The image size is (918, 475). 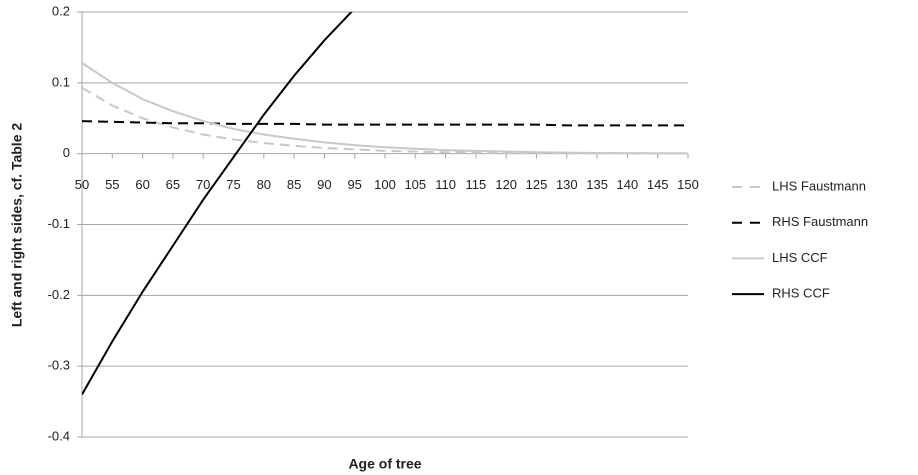 What do you see at coordinates (264, 184) in the screenshot?
I see `x-tick-label: 80` at bounding box center [264, 184].